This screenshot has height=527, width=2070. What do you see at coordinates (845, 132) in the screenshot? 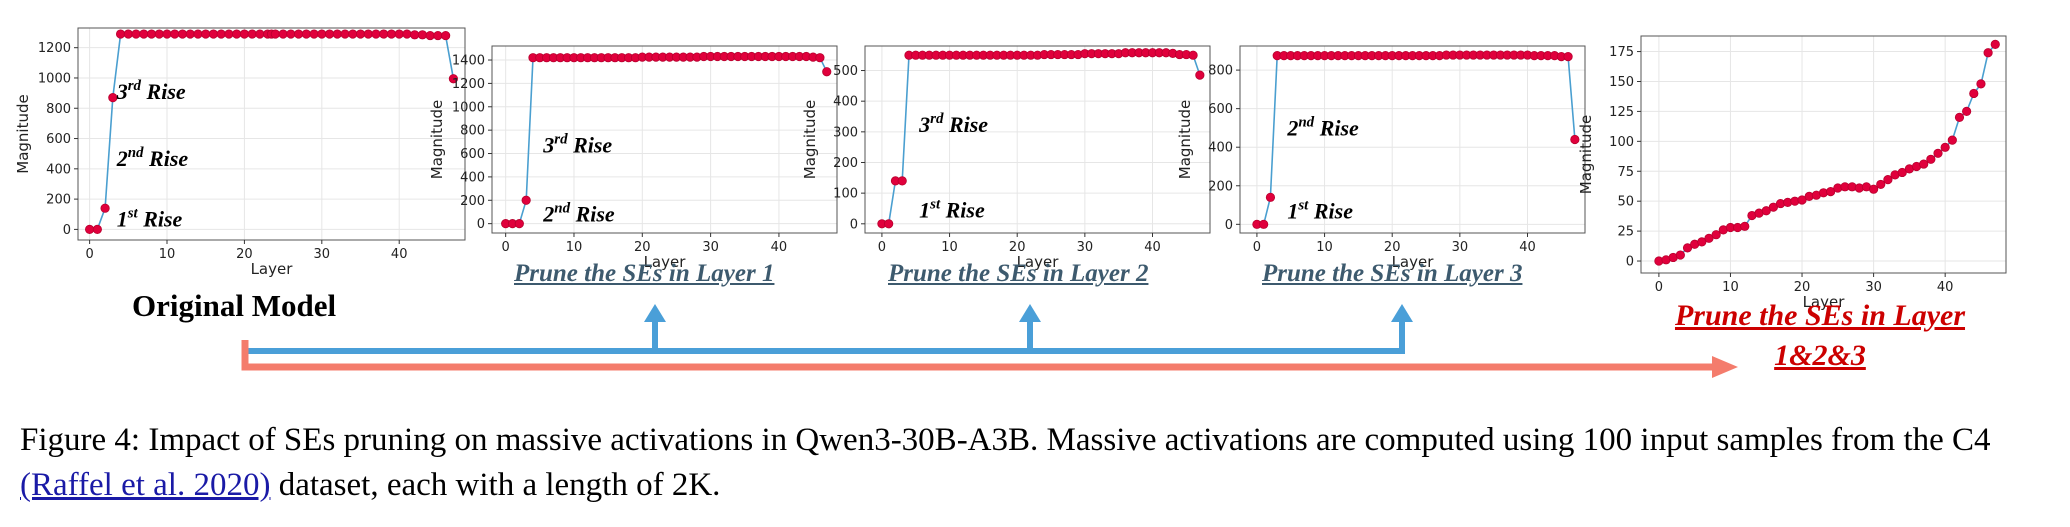
I see `y-tick-label: 300` at bounding box center [845, 132].